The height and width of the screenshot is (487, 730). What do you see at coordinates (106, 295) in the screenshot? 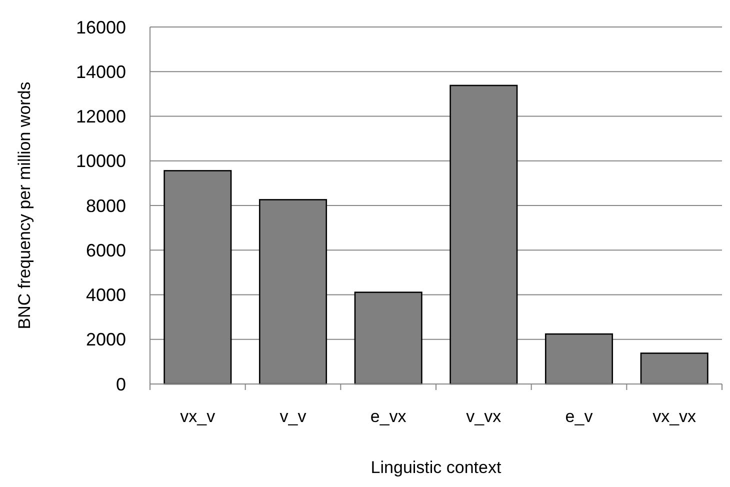
I see `y-tick-label: 4000` at bounding box center [106, 295].